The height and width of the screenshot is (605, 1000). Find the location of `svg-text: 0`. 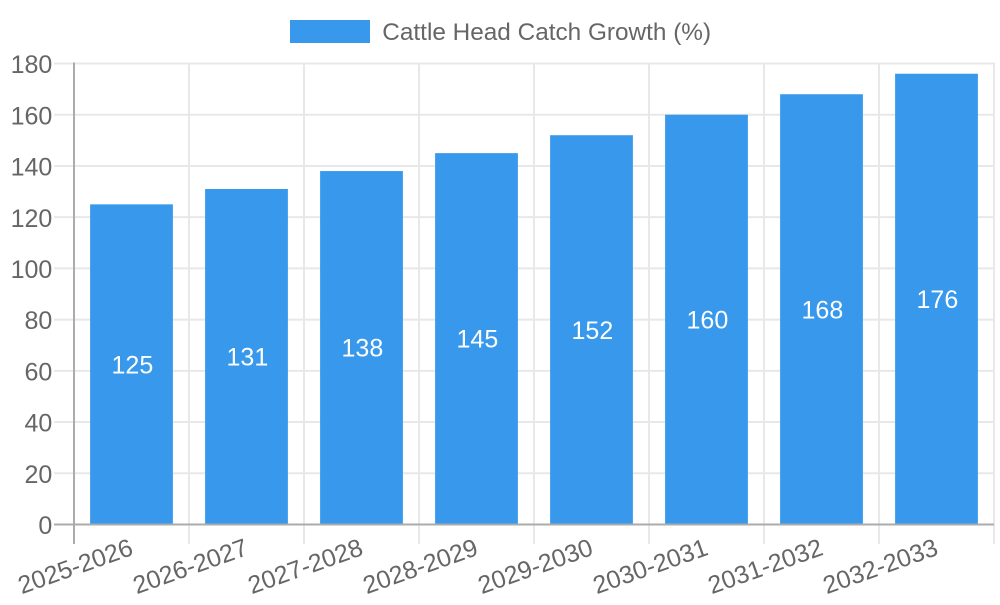

svg-text: 0 is located at coordinates (45, 526).